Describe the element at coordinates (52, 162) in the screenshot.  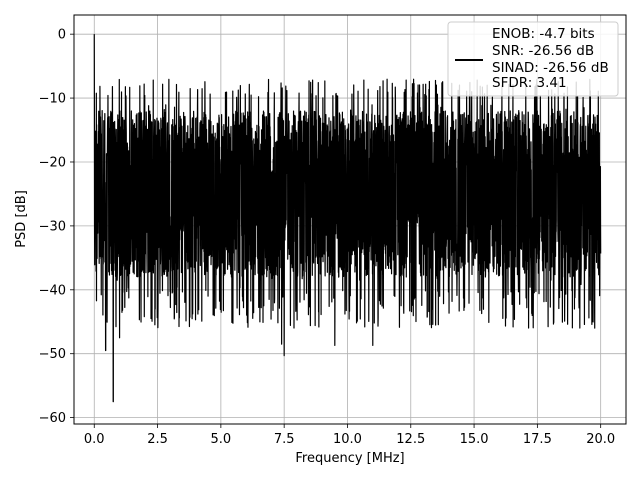
I see `y-tick-label: −20` at that location.